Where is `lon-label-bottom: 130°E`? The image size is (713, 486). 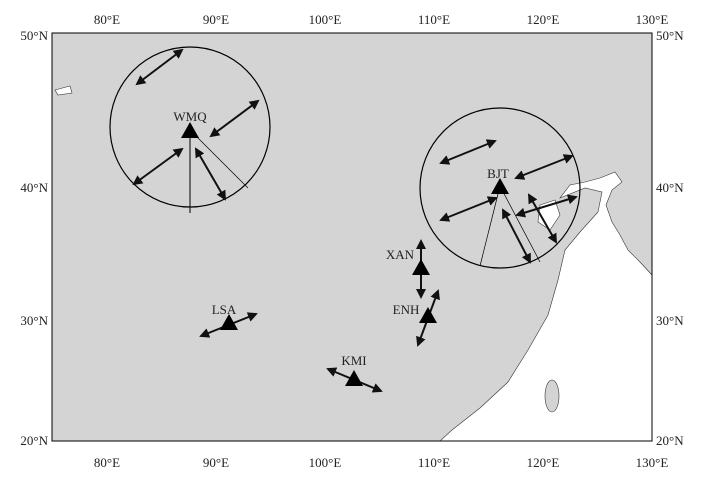 lon-label-bottom: 130°E is located at coordinates (652, 462).